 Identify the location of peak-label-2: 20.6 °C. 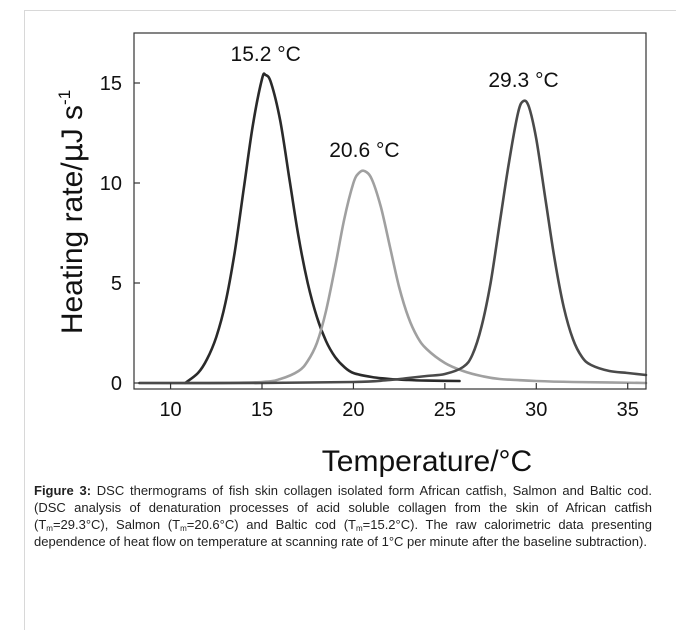
(364, 150).